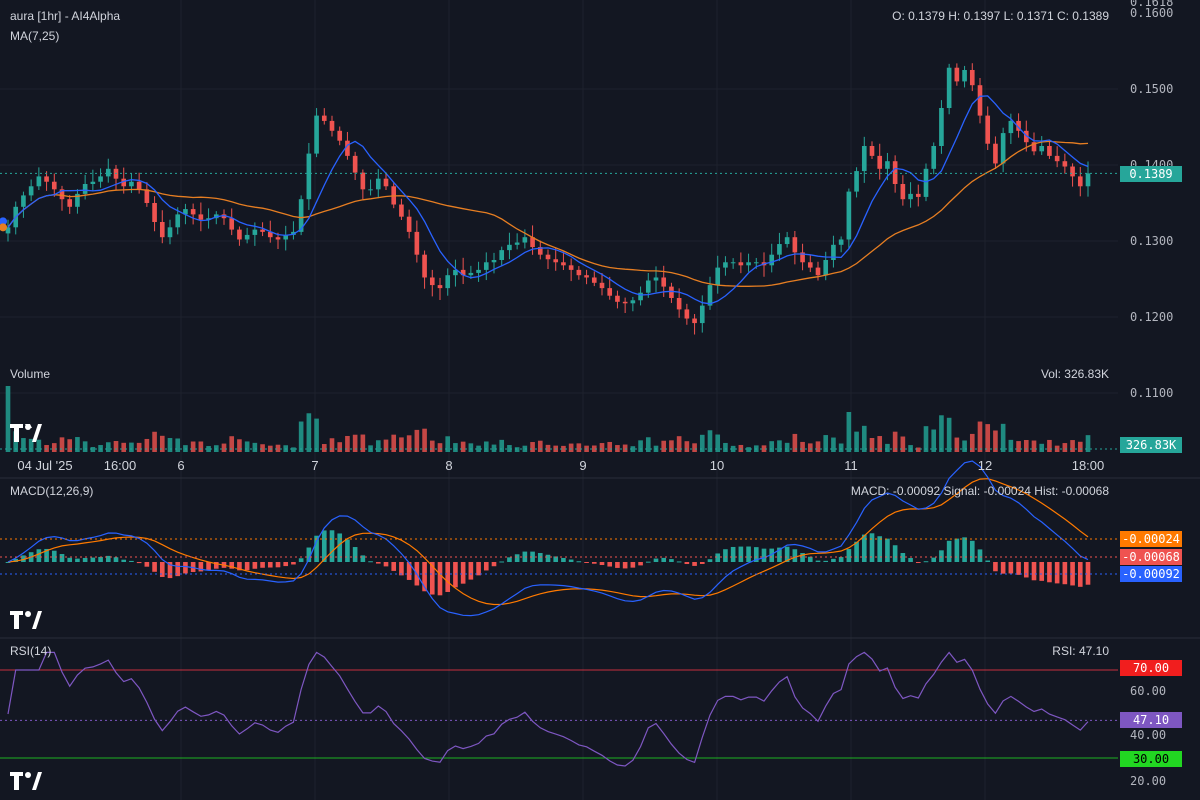 Image resolution: width=1200 pixels, height=800 pixels. What do you see at coordinates (1151, 174) in the screenshot?
I see `last-price-tag: 0.1389` at bounding box center [1151, 174].